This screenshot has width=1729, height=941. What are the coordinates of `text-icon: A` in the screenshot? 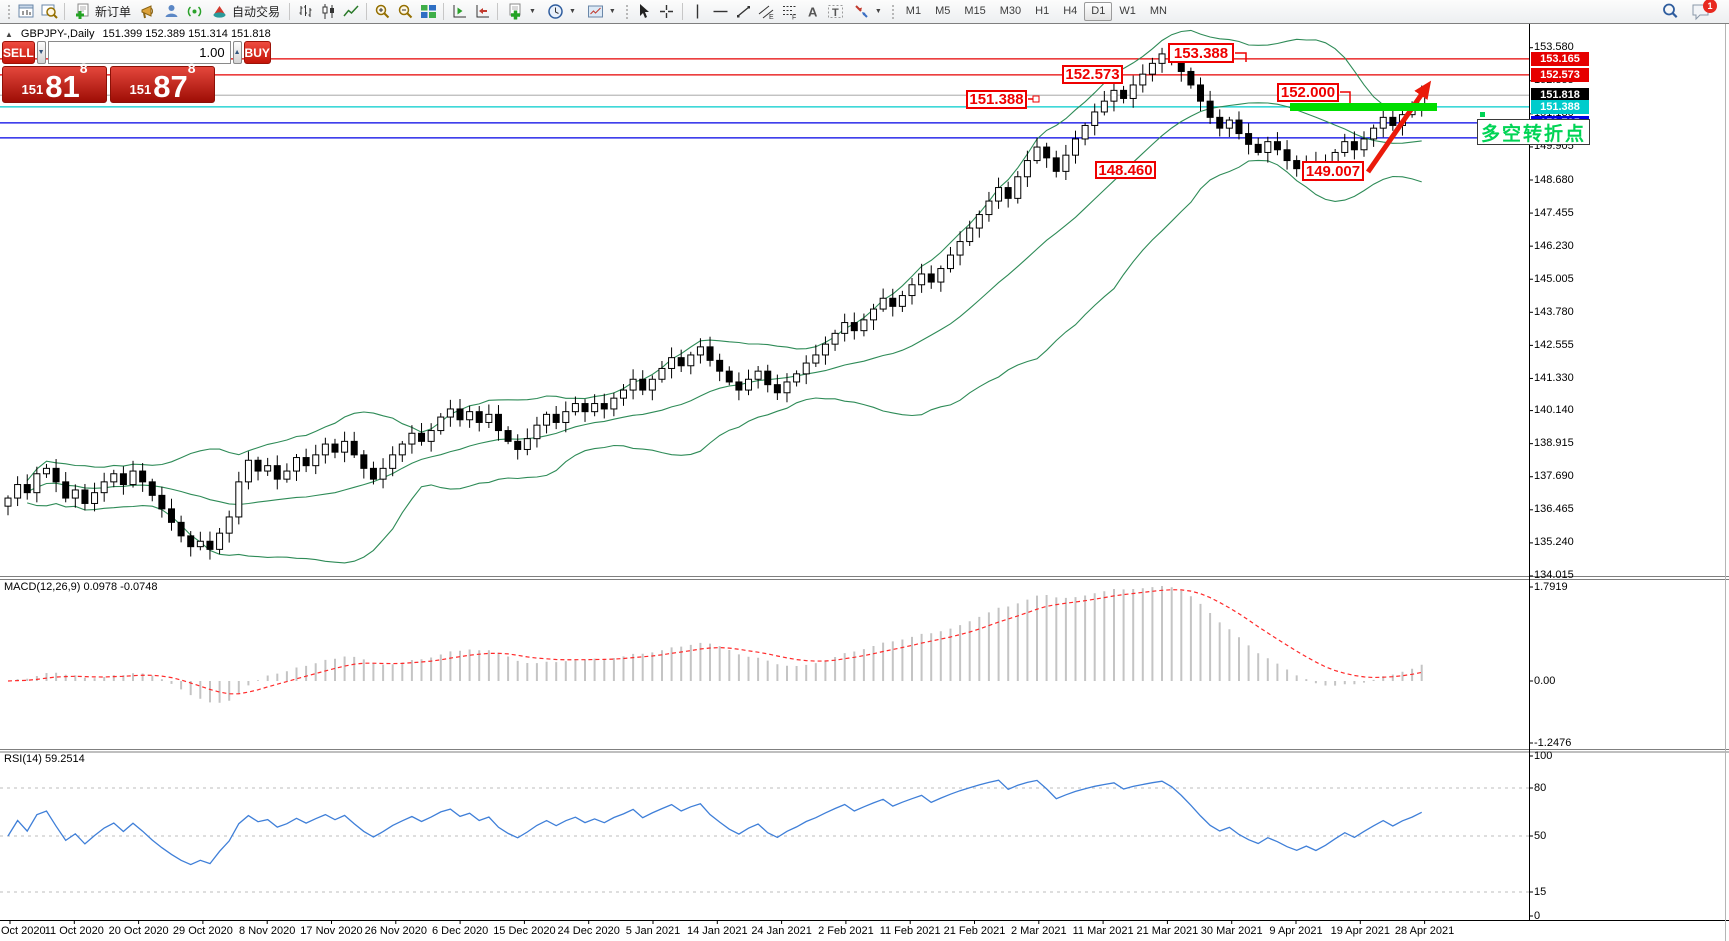 It's located at (813, 12).